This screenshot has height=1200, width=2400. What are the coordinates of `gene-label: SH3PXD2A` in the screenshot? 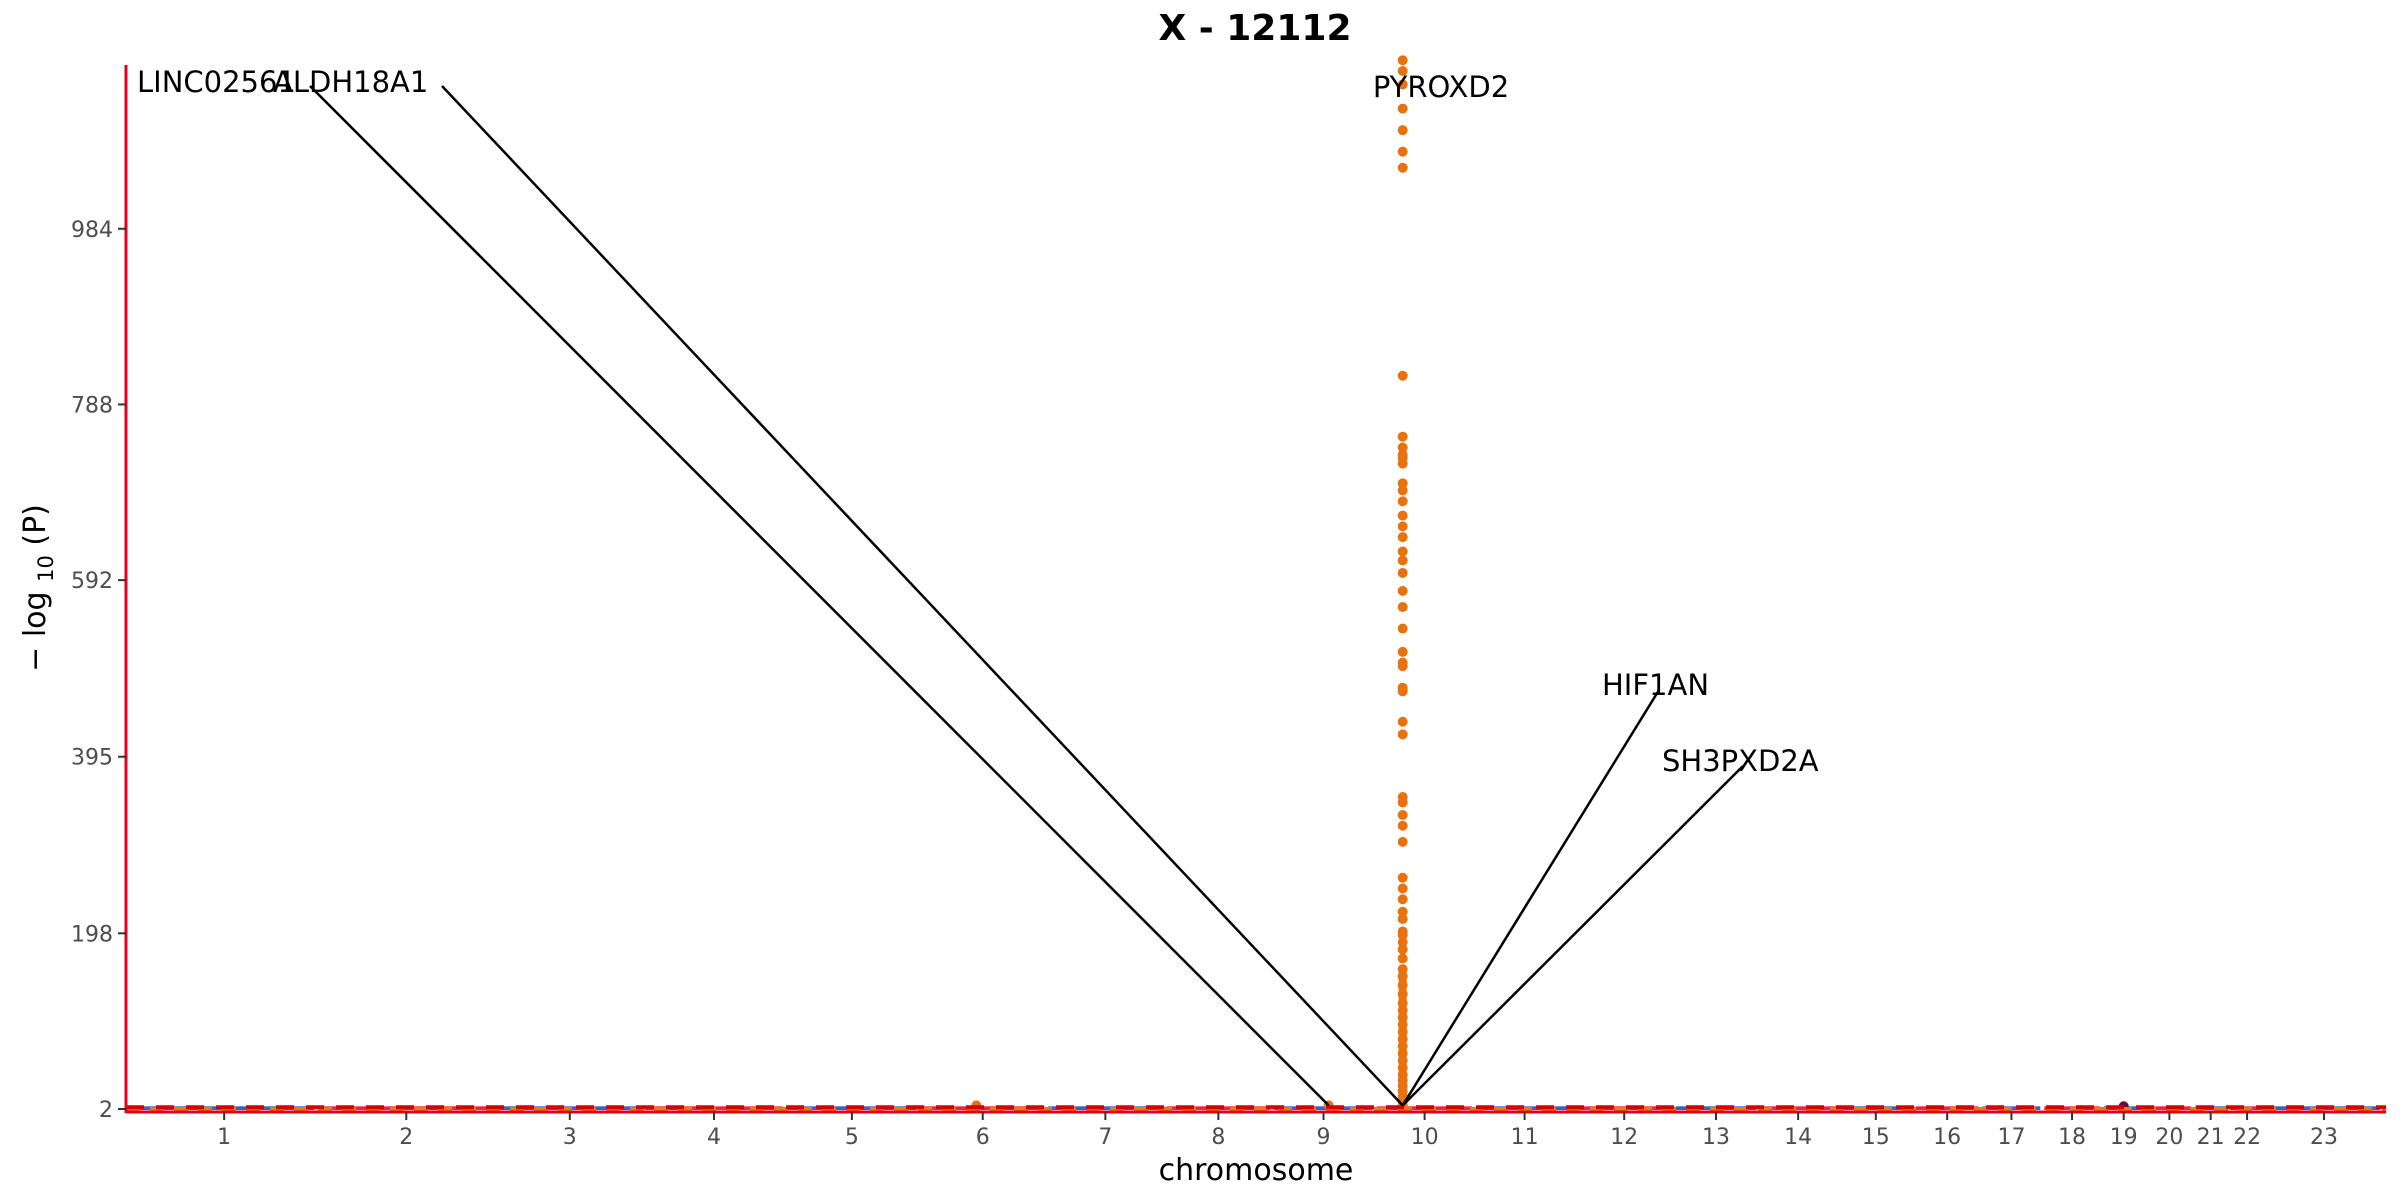 It's located at (1740, 761).